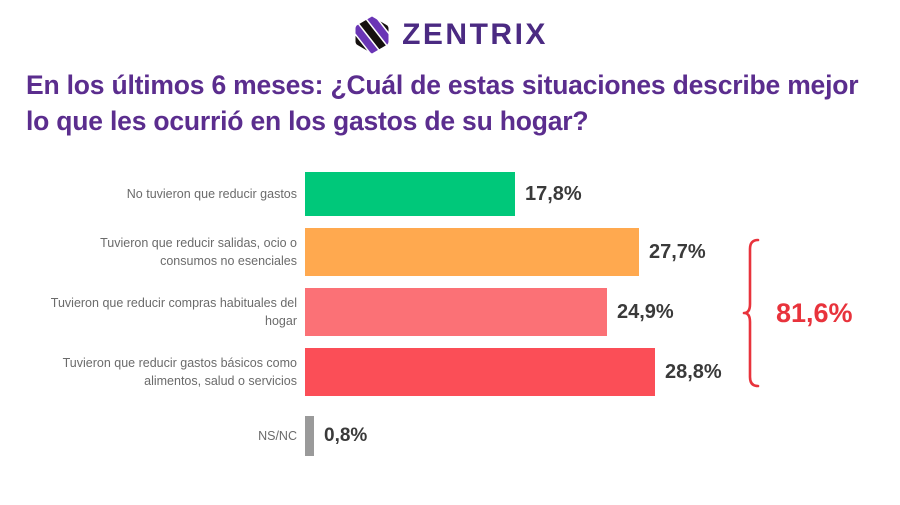 Image resolution: width=900 pixels, height=505 pixels. Describe the element at coordinates (751, 313) in the screenshot. I see `curly-brace-icon` at that location.